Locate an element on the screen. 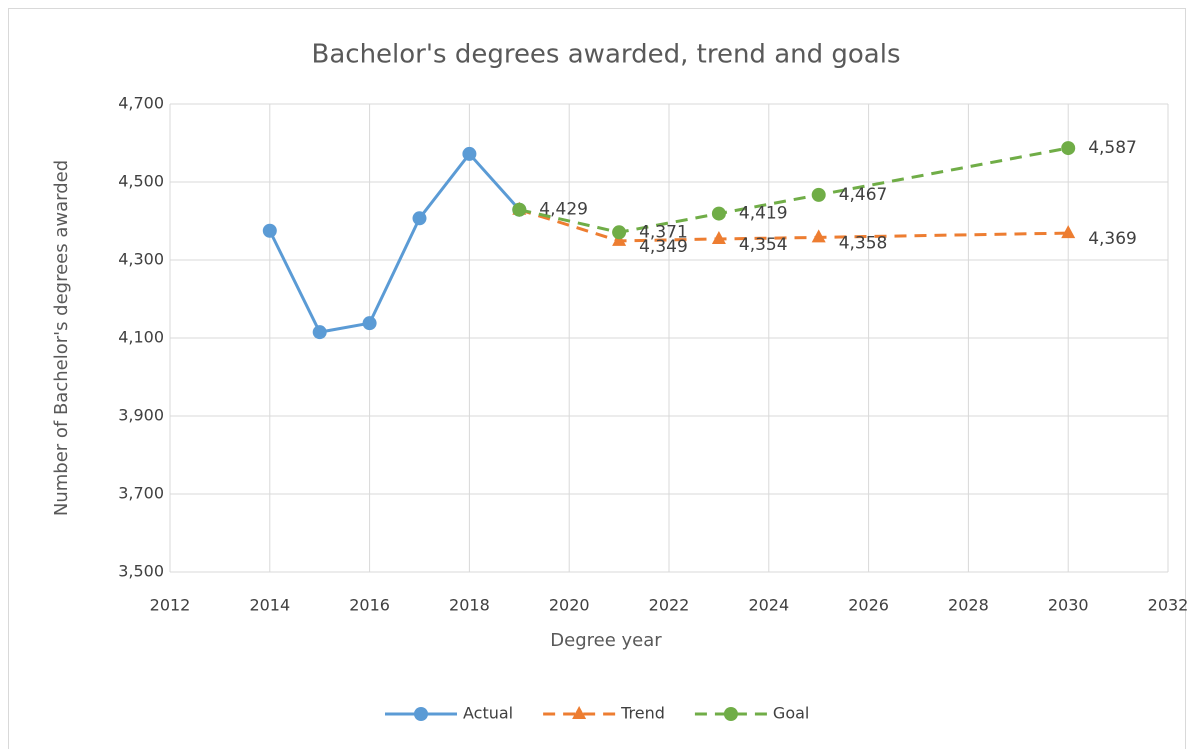 The height and width of the screenshot is (749, 1195). data-label: 4,354 is located at coordinates (763, 245).